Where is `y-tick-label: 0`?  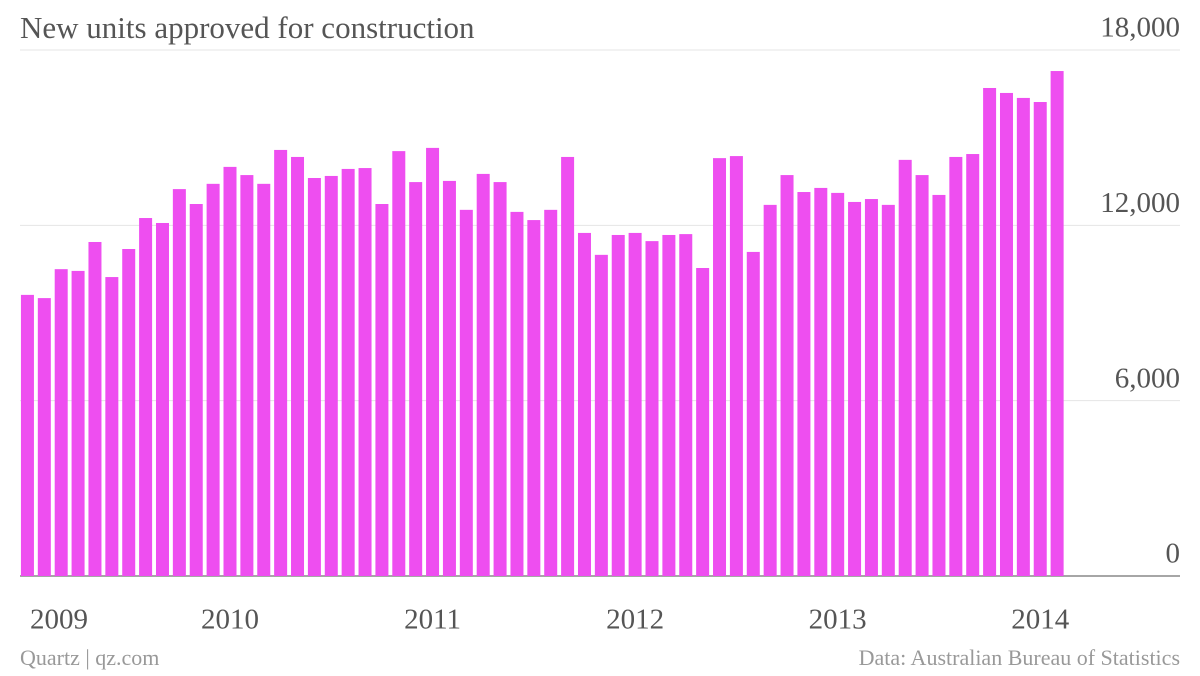
y-tick-label: 0 is located at coordinates (1173, 554).